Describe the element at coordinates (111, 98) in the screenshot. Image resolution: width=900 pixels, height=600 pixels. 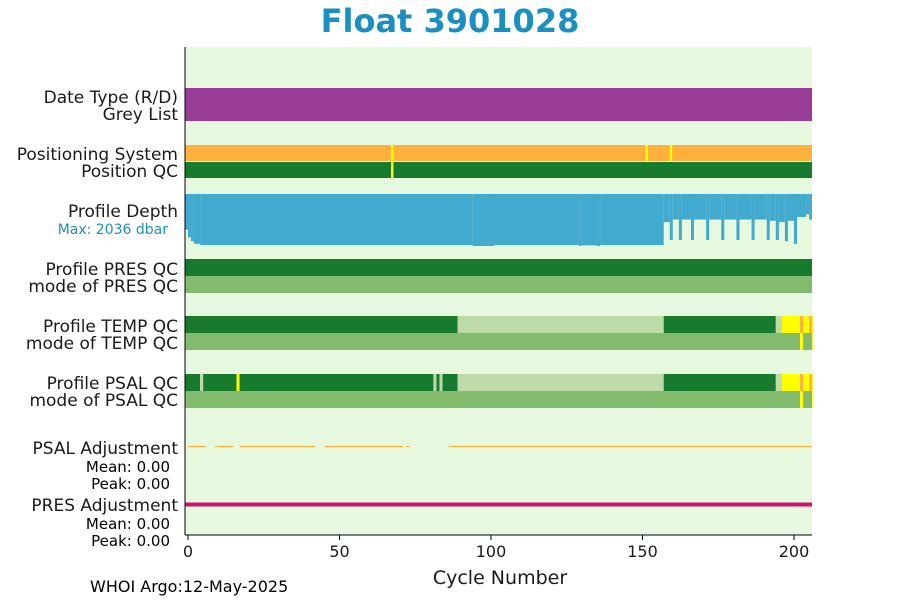
I see `row-label-date-type: Date Type (R/D)` at that location.